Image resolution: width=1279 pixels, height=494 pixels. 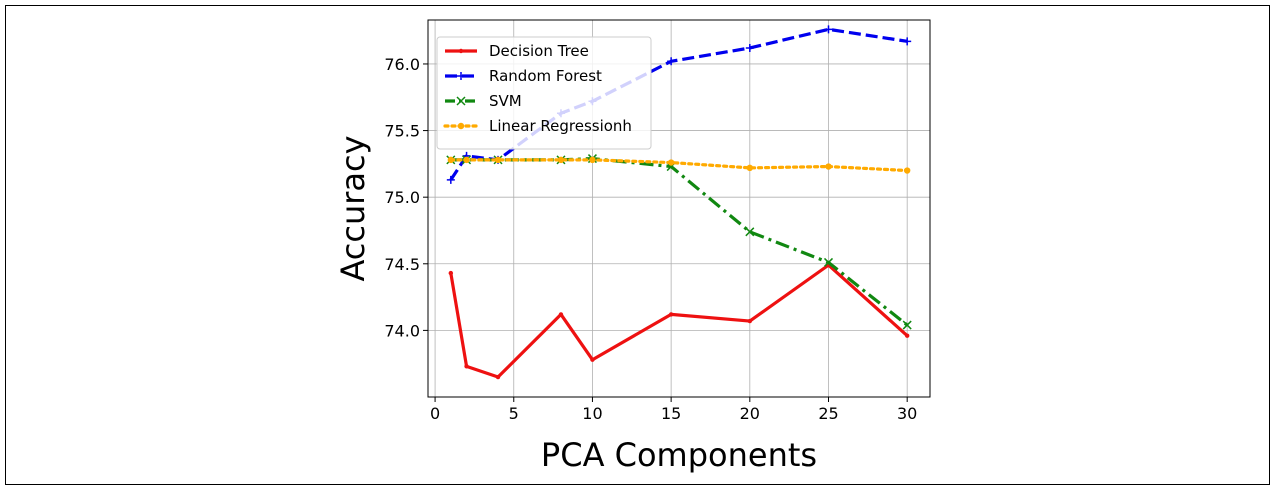 I want to click on legend-box, so click(x=544, y=93).